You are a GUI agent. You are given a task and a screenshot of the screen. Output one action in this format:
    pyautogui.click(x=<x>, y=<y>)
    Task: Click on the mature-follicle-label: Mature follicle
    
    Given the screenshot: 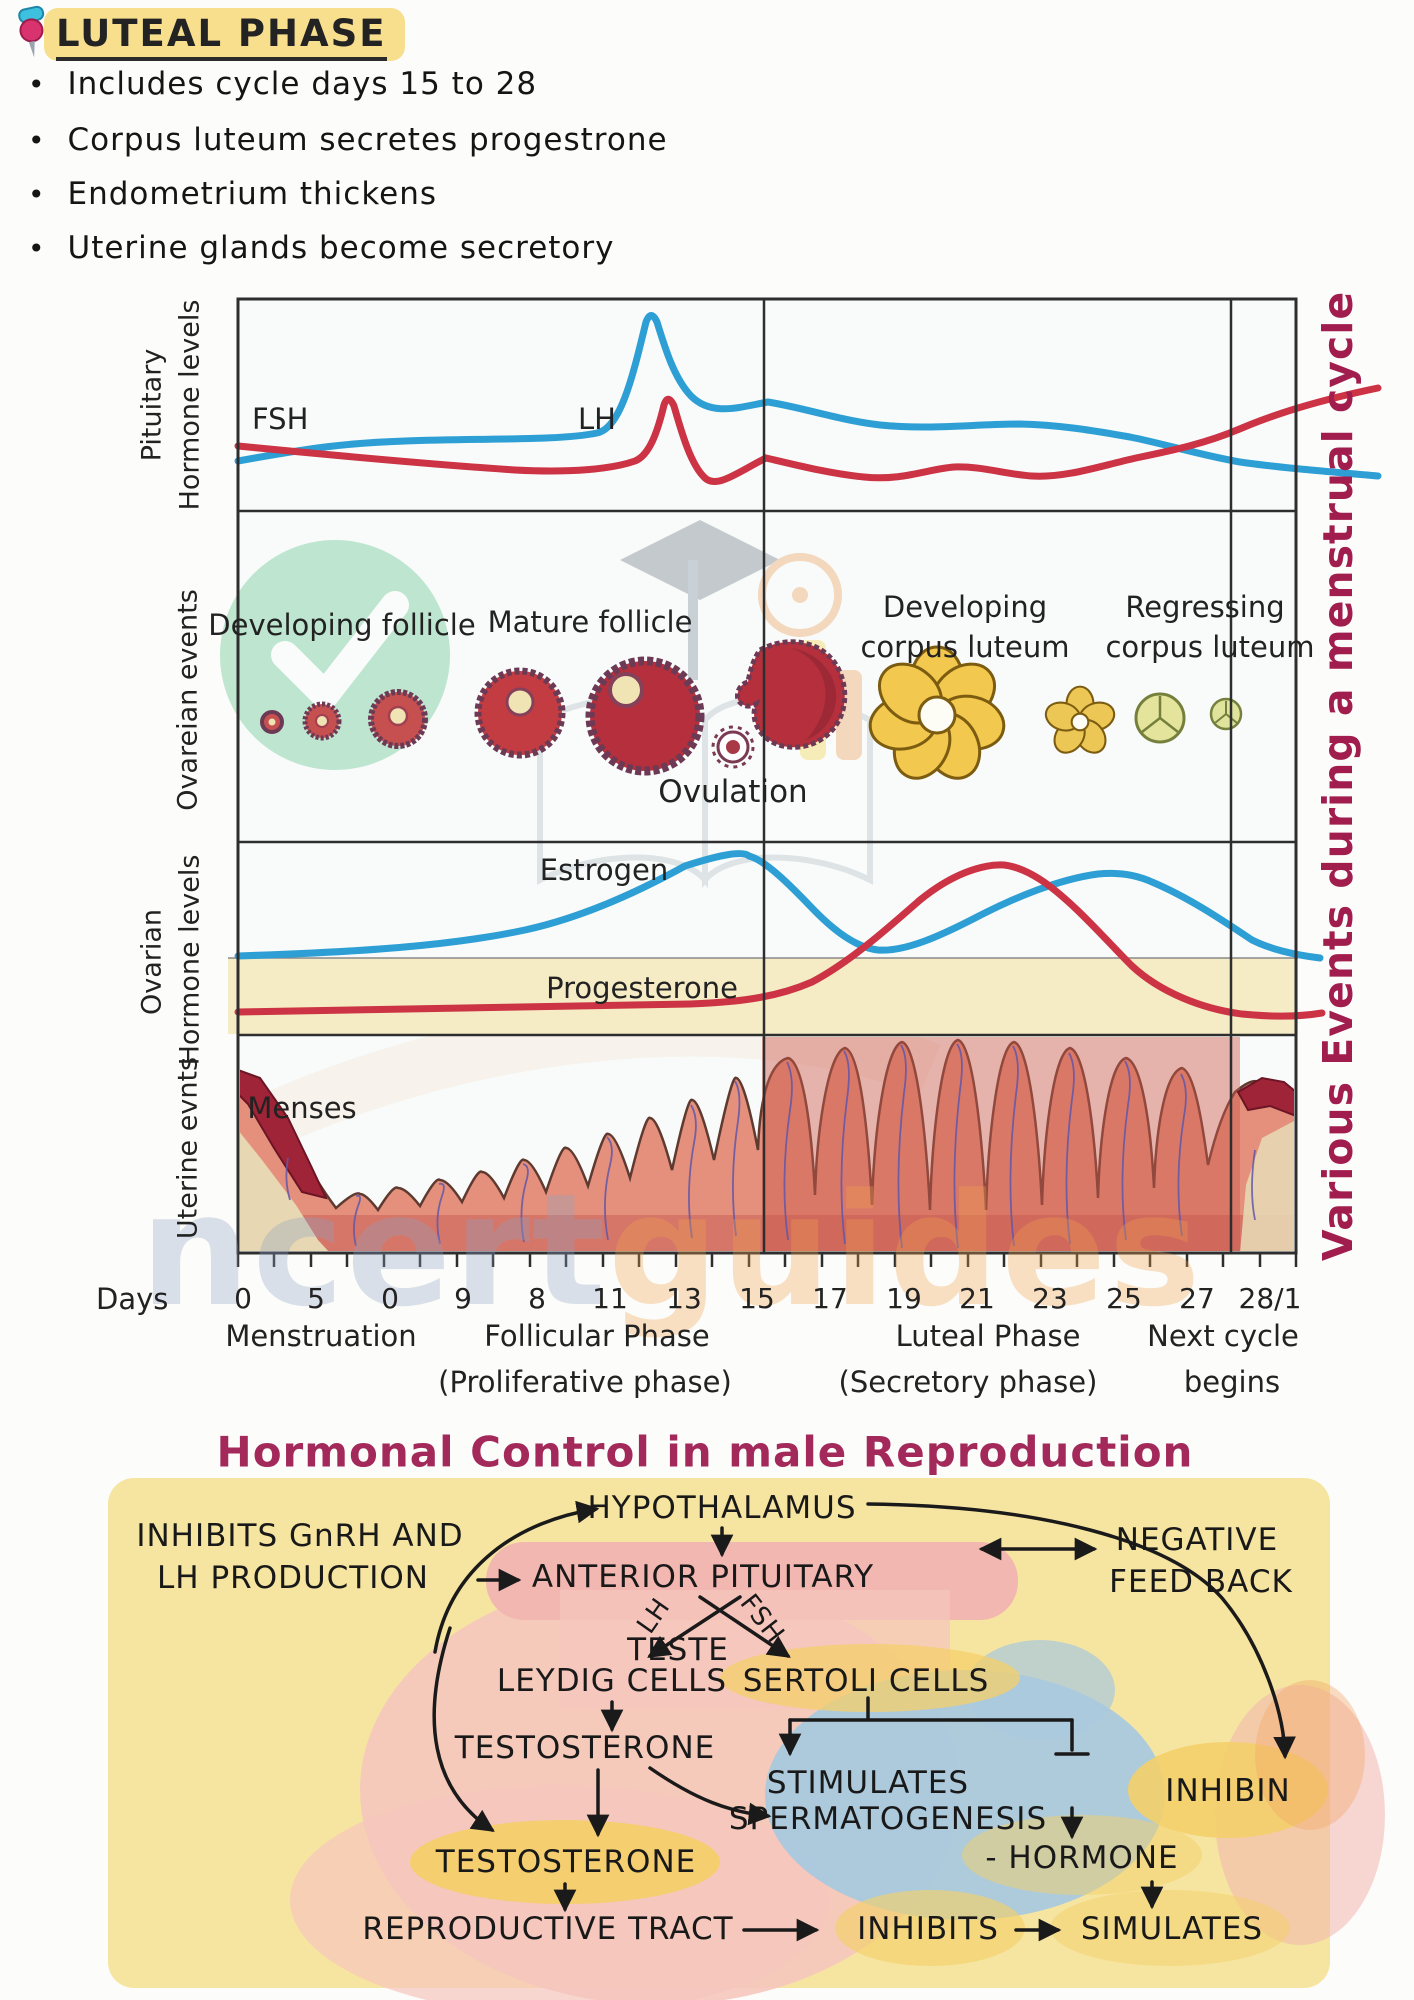 What is the action you would take?
    pyautogui.click(x=590, y=622)
    